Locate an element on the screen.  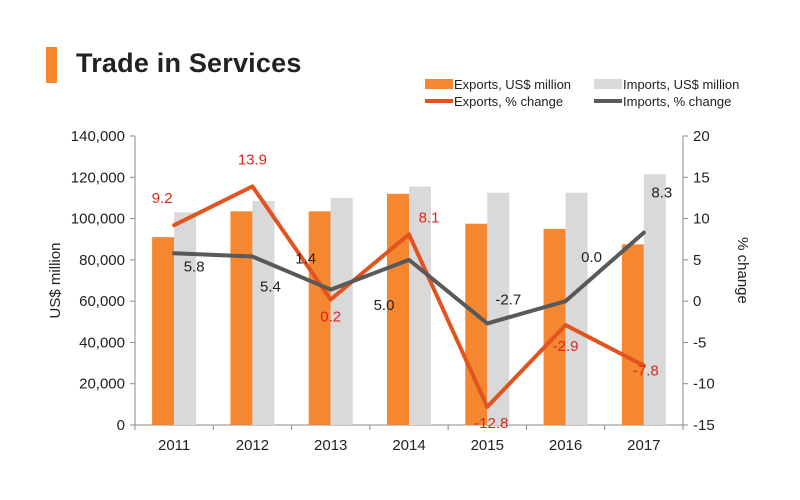
legend-exports-pct-label: Exports, % change is located at coordinates (508, 101).